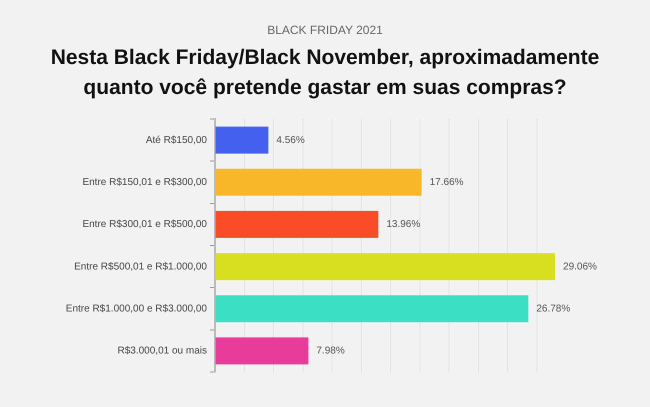 This screenshot has width=650, height=407. What do you see at coordinates (330, 351) in the screenshot?
I see `data-label: 7.98%` at bounding box center [330, 351].